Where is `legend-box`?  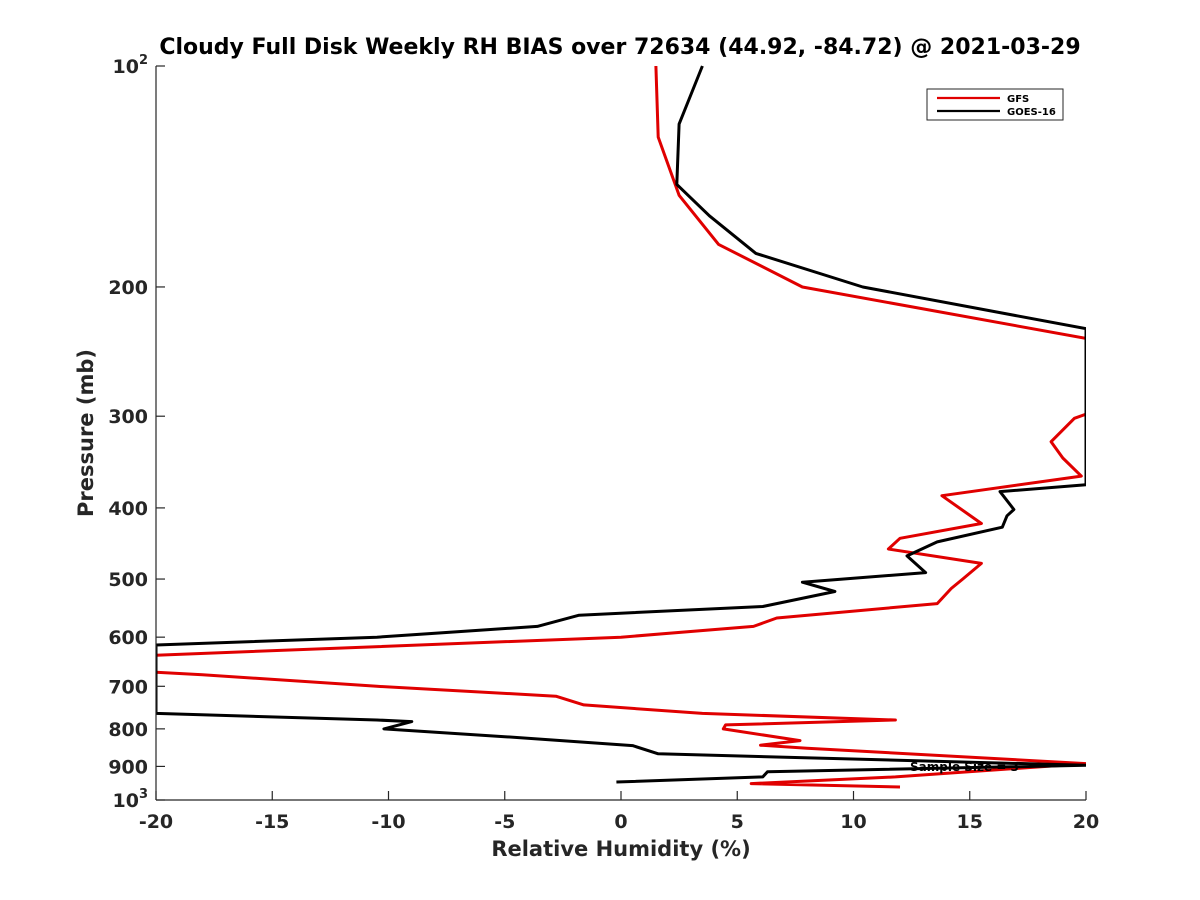 legend-box is located at coordinates (995, 104).